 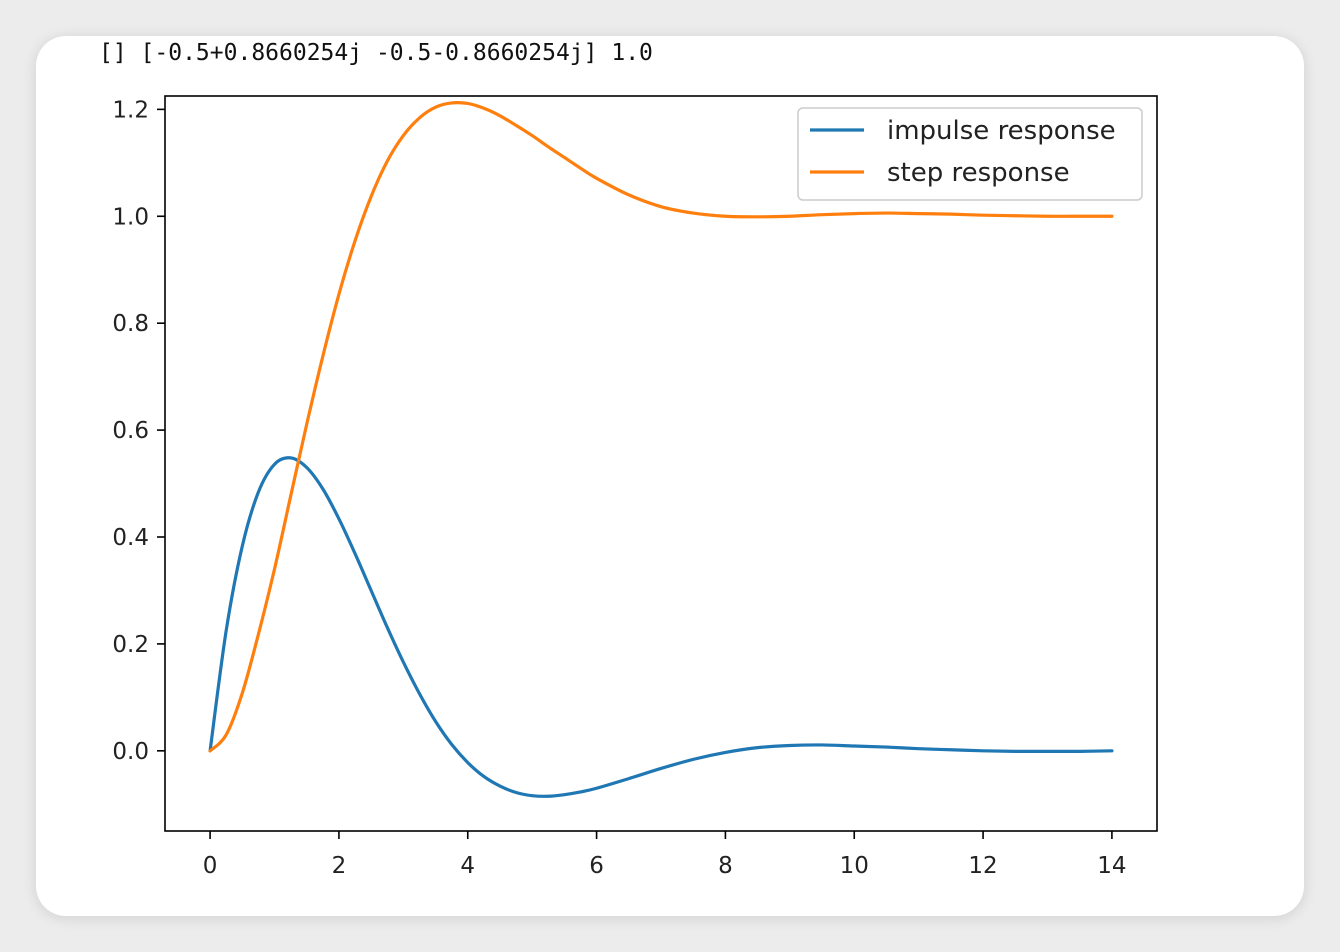 I want to click on y-tick-label: 0.4, so click(x=130, y=538).